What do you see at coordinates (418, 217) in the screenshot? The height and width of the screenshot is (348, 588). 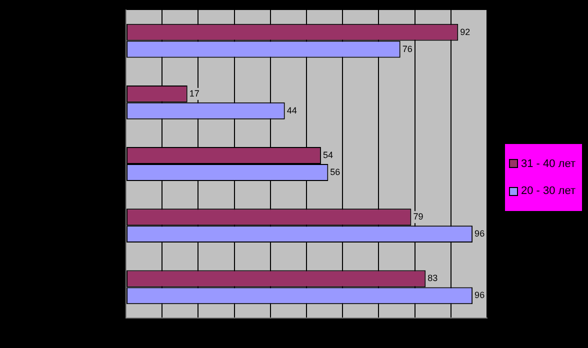 I see `data-label: 79` at bounding box center [418, 217].